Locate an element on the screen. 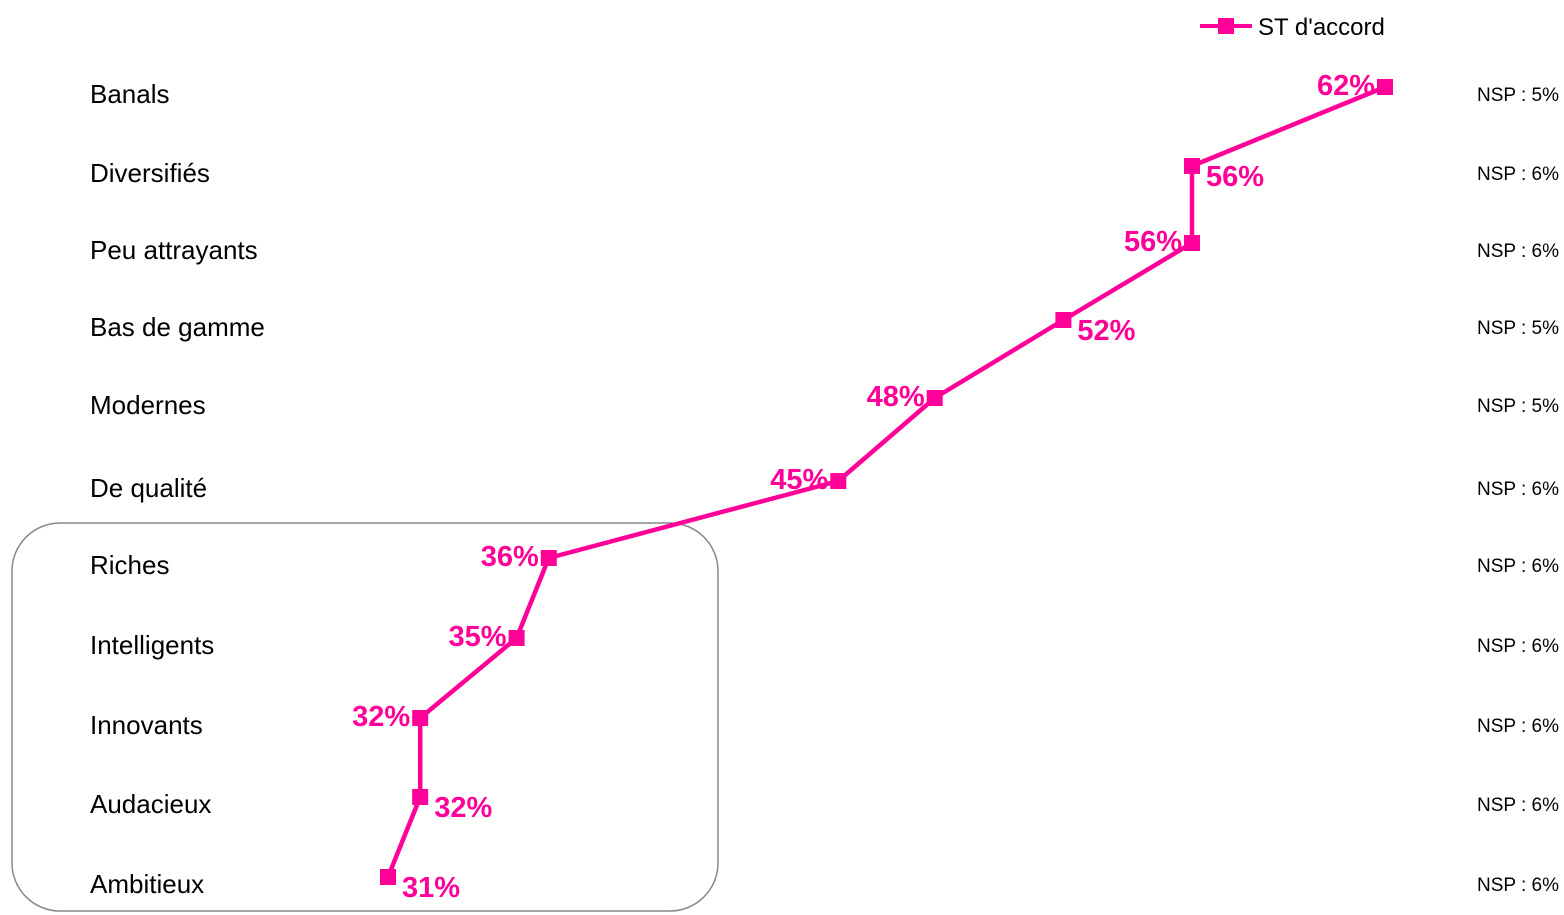 Image resolution: width=1564 pixels, height=915 pixels. legend-marker is located at coordinates (1226, 26).